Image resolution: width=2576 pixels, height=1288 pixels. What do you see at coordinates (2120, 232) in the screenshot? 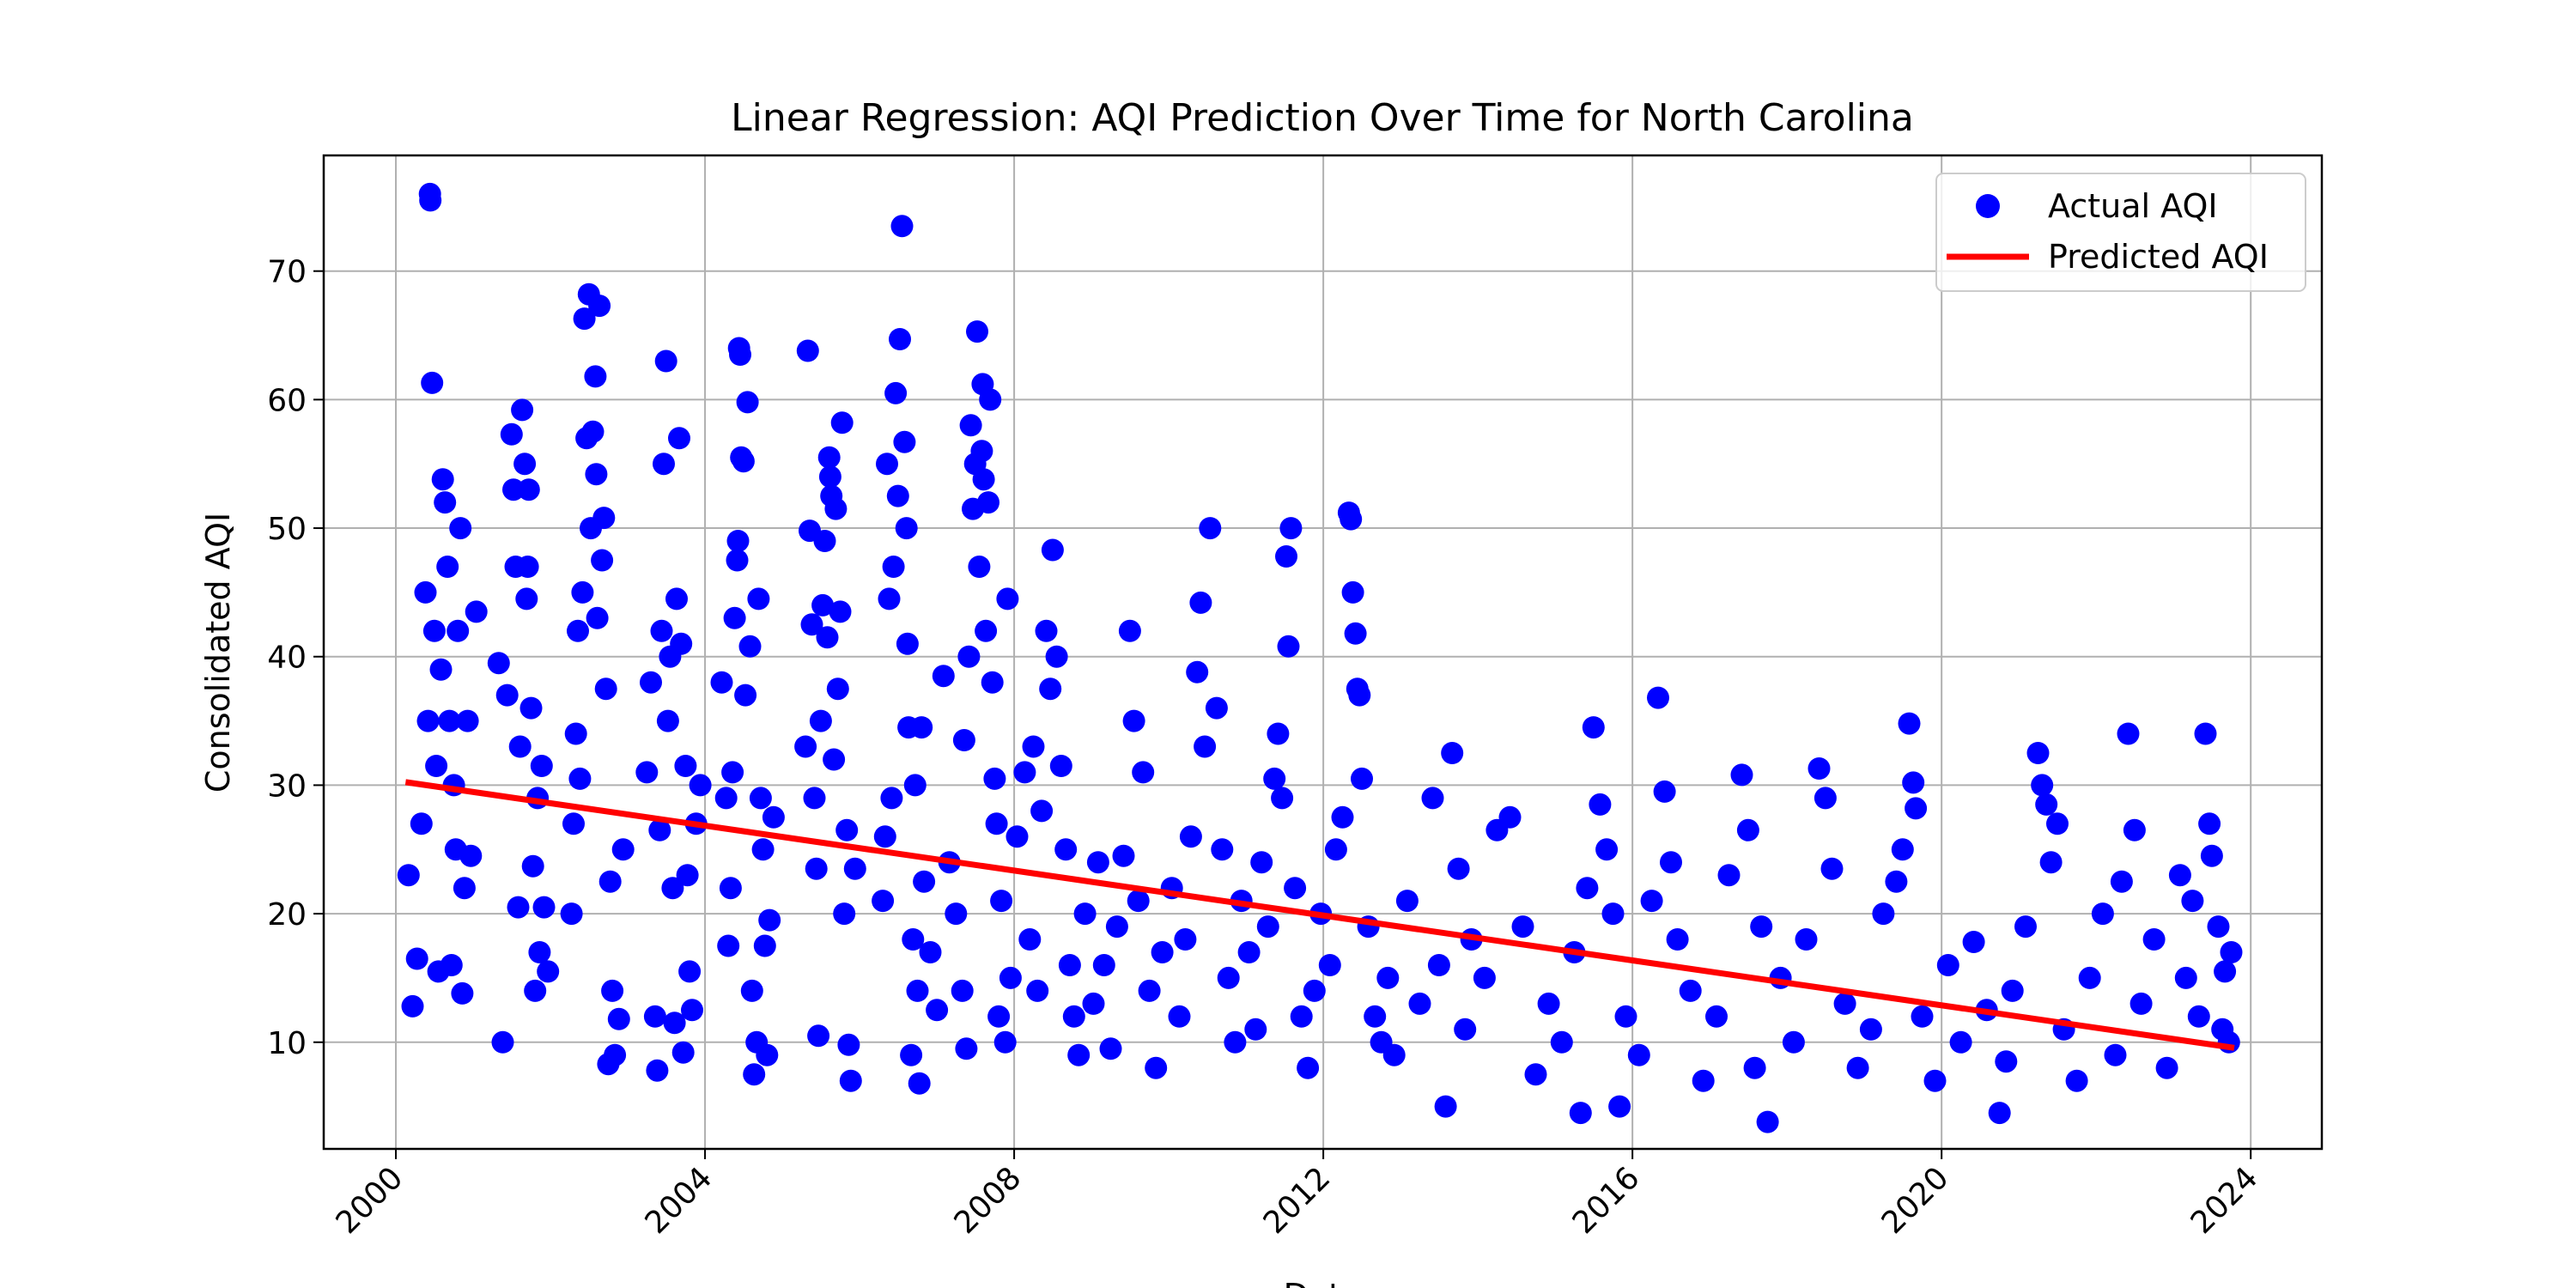
I see `legend-box` at bounding box center [2120, 232].